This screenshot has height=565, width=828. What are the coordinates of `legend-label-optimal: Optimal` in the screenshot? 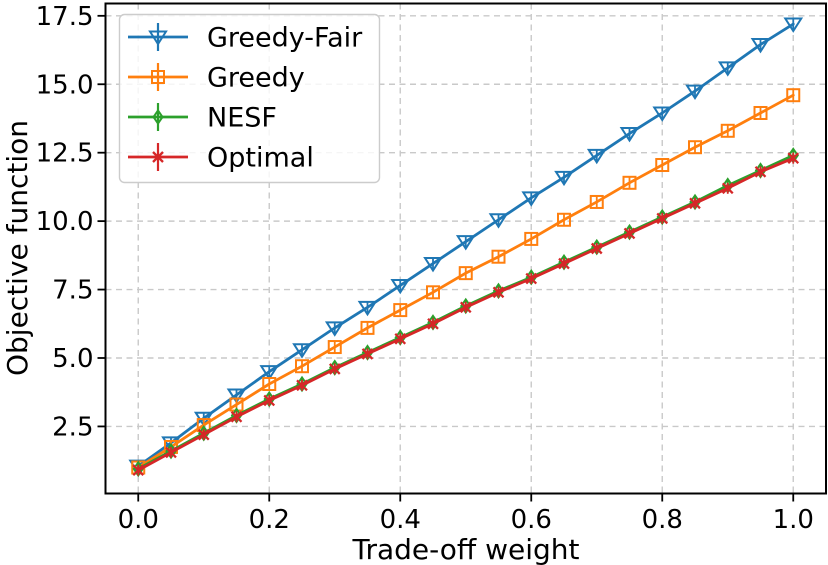 It's located at (260, 158).